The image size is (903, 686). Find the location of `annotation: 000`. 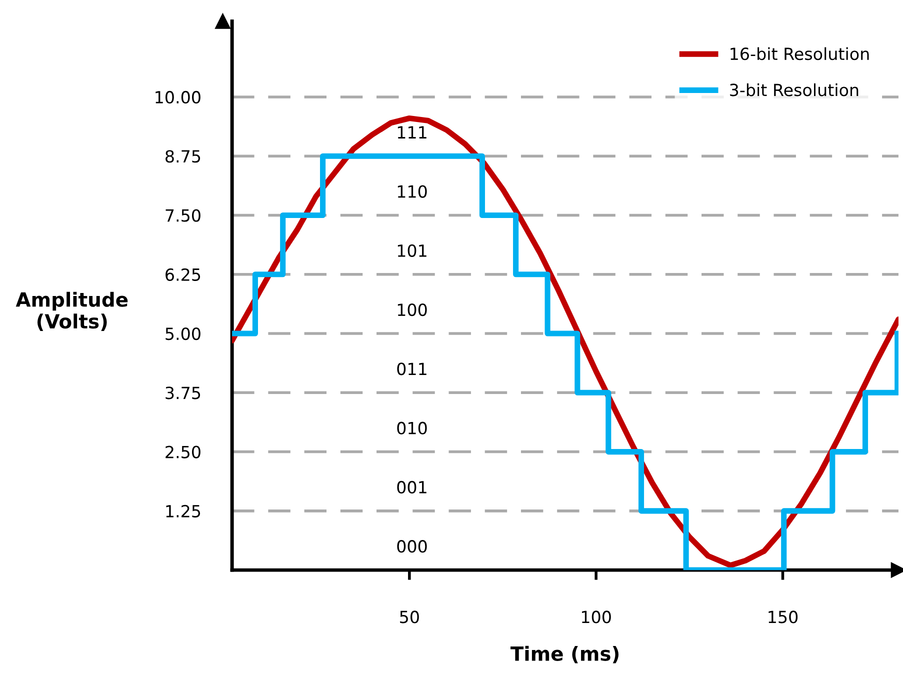

annotation: 000 is located at coordinates (412, 546).